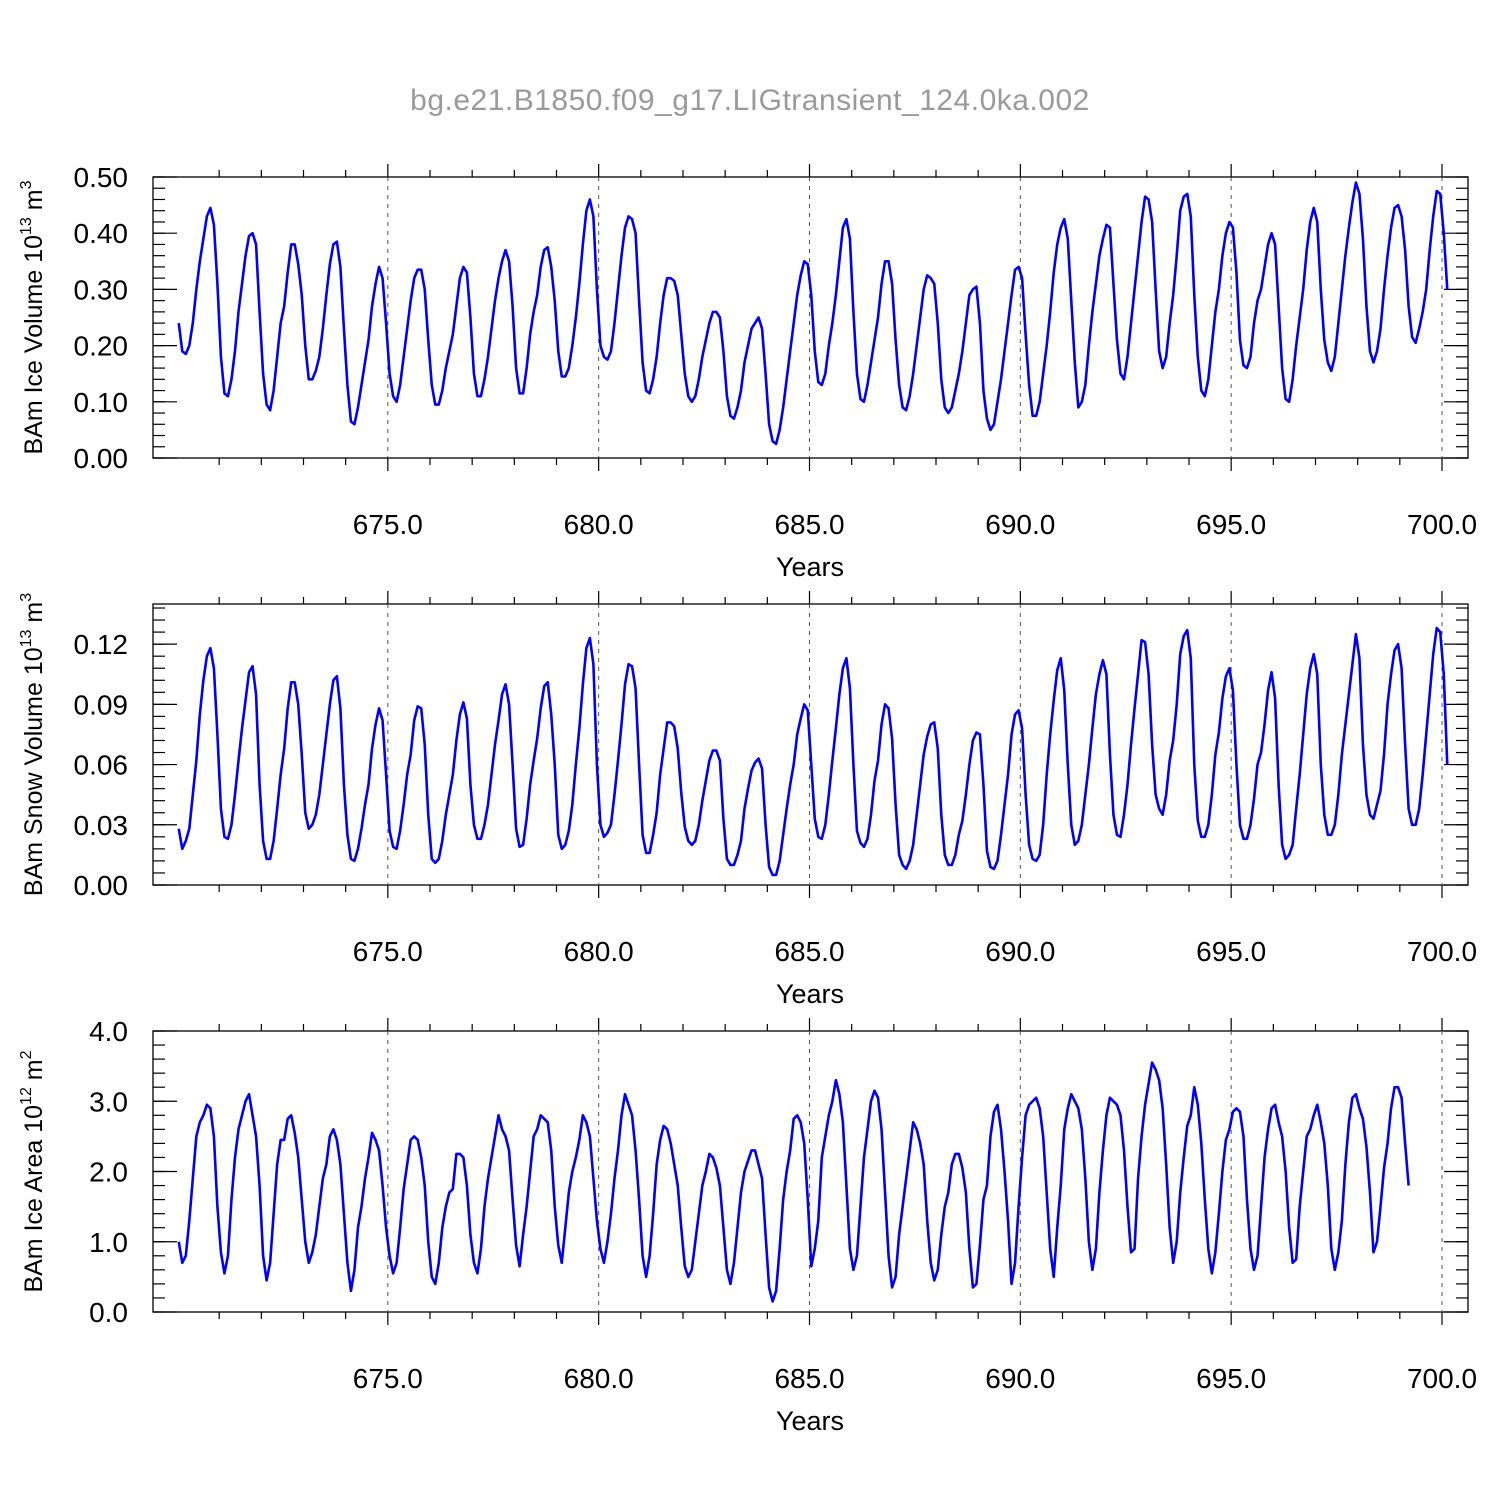  What do you see at coordinates (108, 1031) in the screenshot?
I see `y-tick-label: 4.0` at bounding box center [108, 1031].